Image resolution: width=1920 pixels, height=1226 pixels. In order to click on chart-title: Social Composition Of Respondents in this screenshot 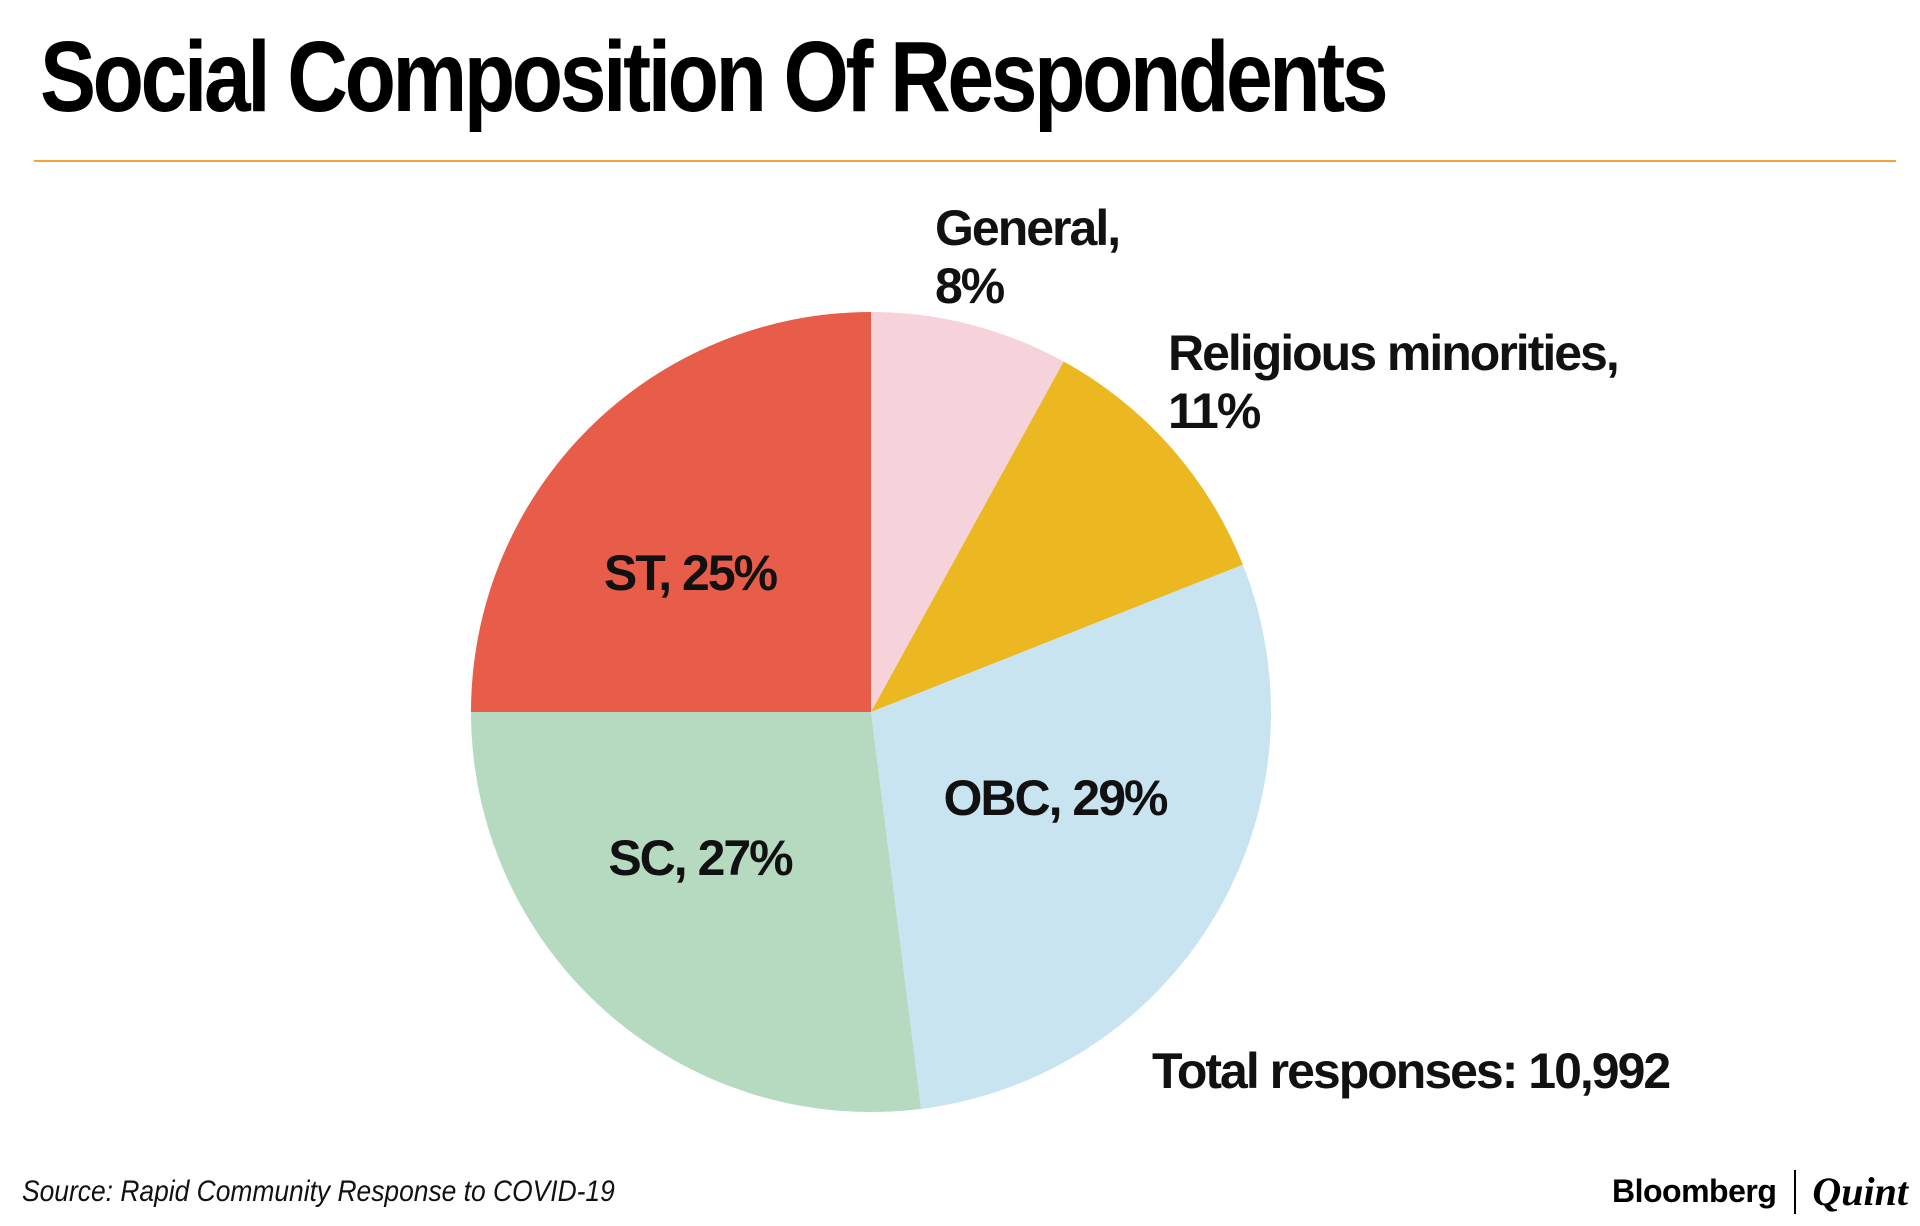, I will do `click(714, 77)`.